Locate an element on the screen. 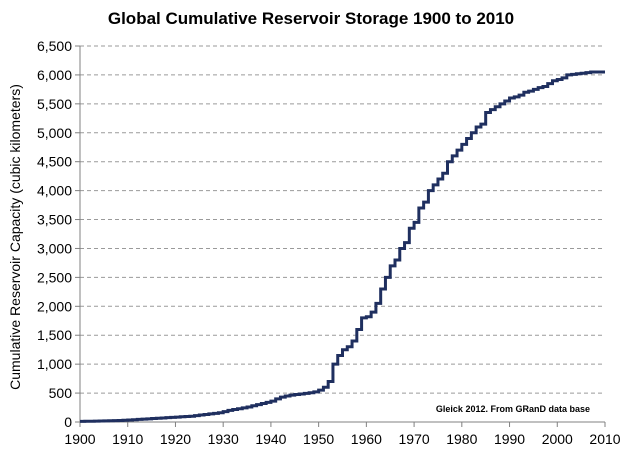  y-tick-label: 4,500 is located at coordinates (54, 162).